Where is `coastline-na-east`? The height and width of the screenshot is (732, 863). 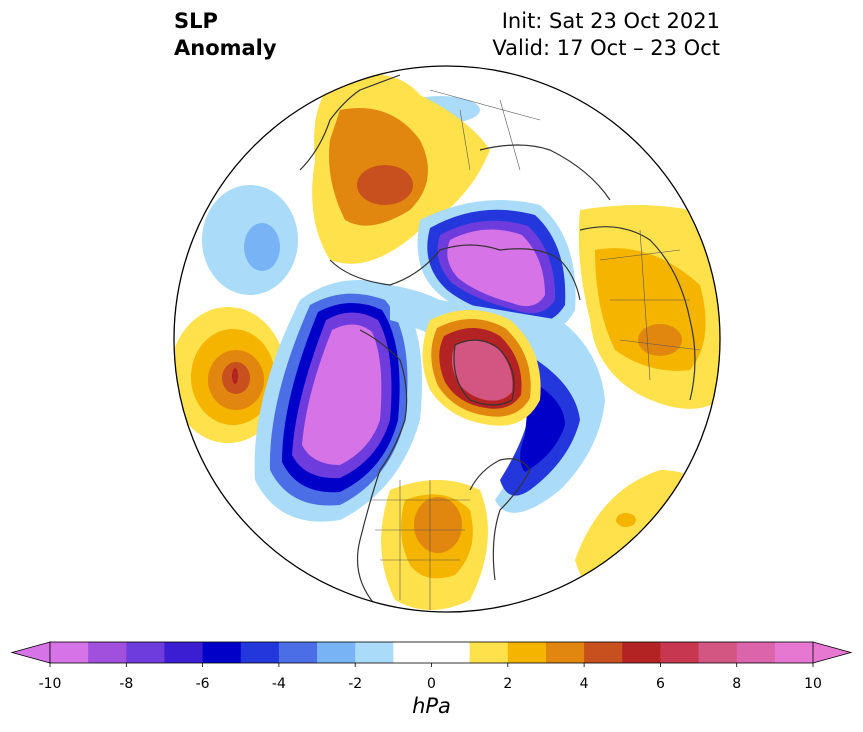
coastline-na-east is located at coordinates (500, 519).